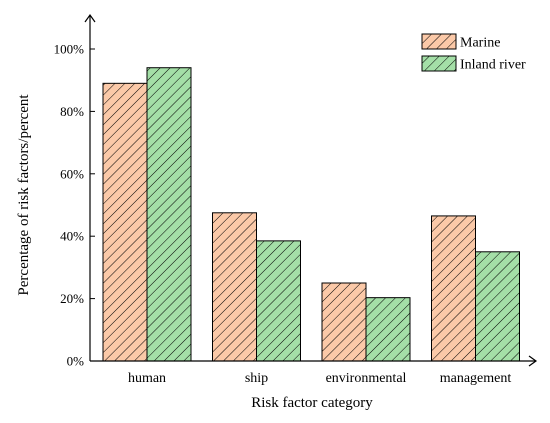  I want to click on legend-swatch-marine, so click(439, 41).